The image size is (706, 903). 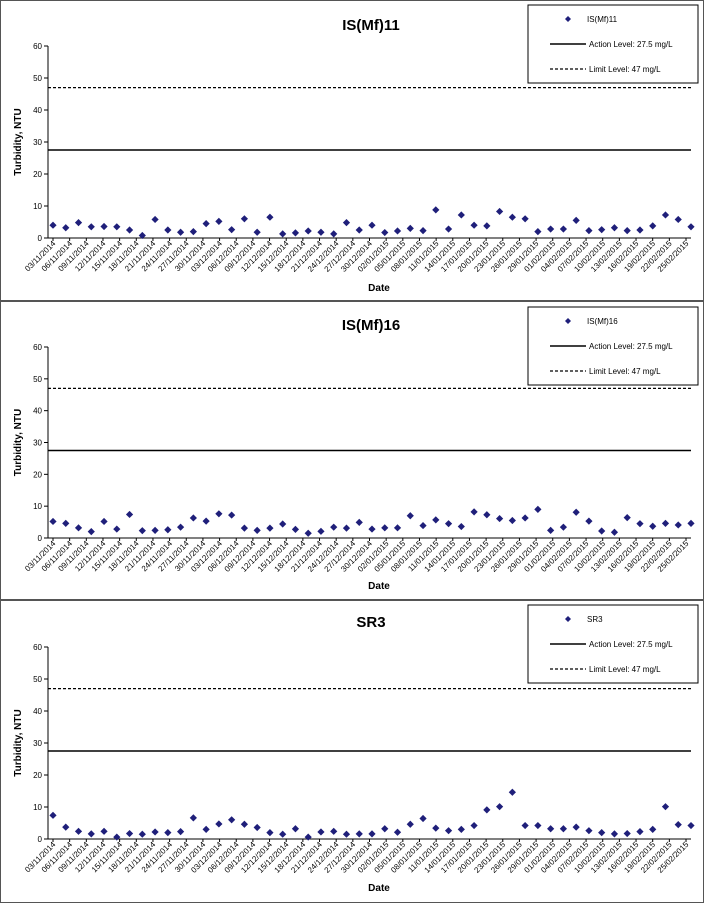 I want to click on legend-label-series: IS(Mf)16, so click(x=602, y=321).